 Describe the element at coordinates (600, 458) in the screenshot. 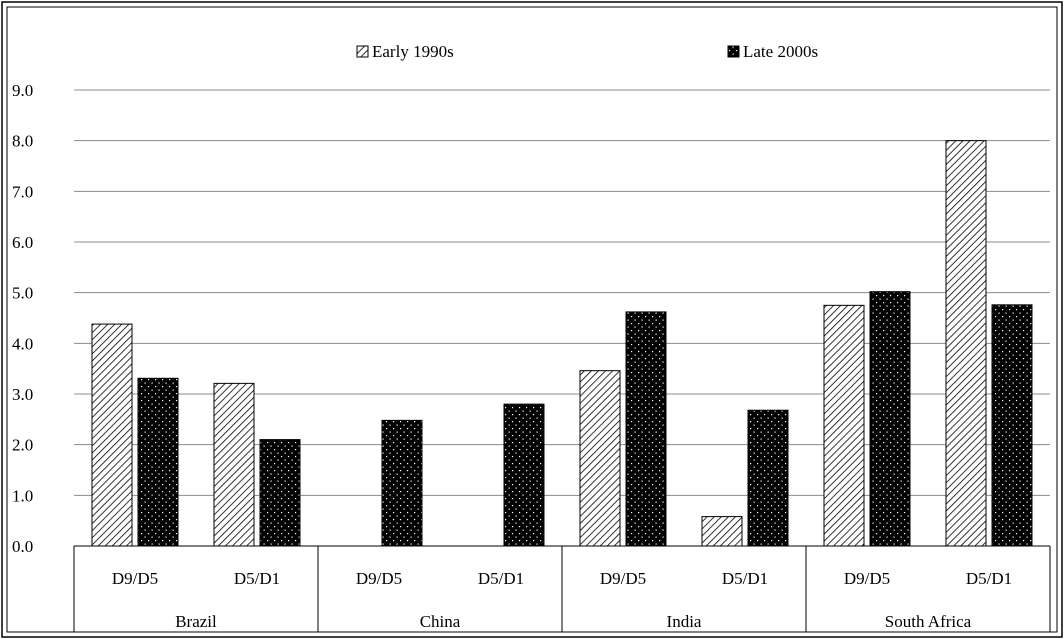

I see `bar-early-1990s-india-d9-d5` at that location.